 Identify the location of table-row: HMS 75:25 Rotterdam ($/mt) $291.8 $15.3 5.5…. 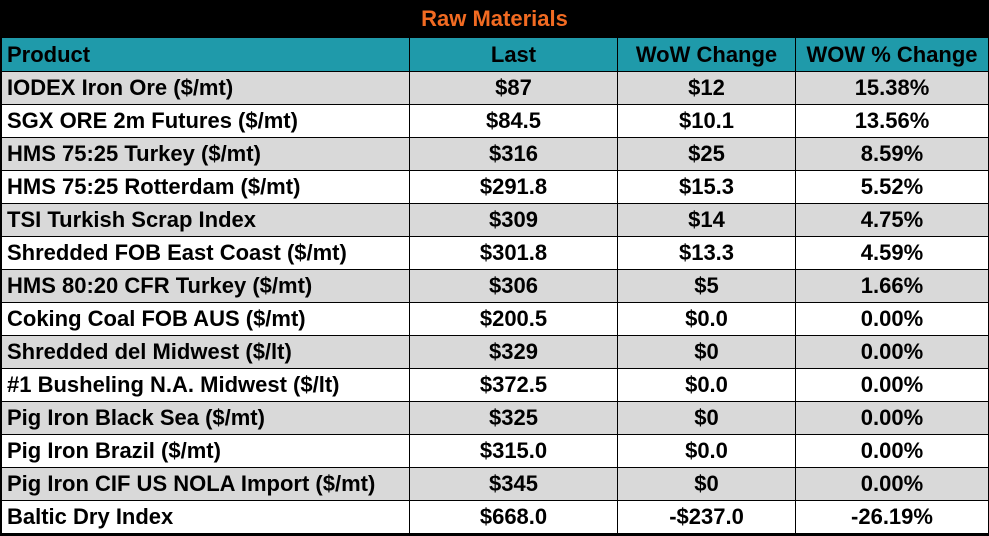
(495, 187).